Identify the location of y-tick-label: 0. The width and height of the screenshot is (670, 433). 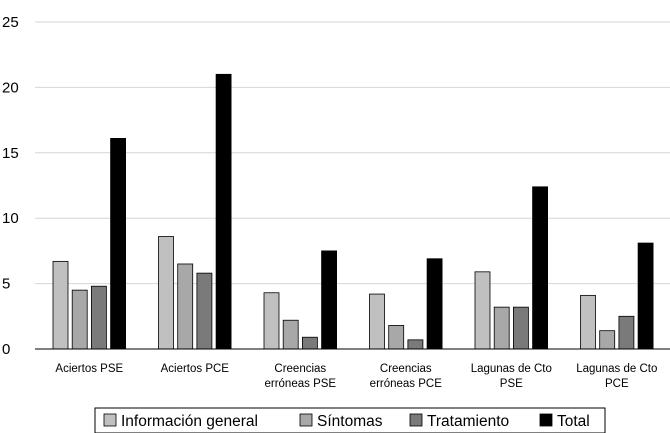
(6, 349).